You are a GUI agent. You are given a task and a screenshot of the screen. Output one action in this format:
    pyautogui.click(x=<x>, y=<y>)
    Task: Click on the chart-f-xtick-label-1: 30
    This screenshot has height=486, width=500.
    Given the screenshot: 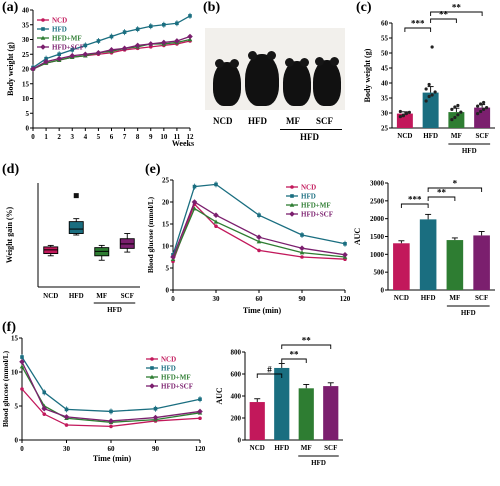 What is the action you would take?
    pyautogui.click(x=67, y=449)
    